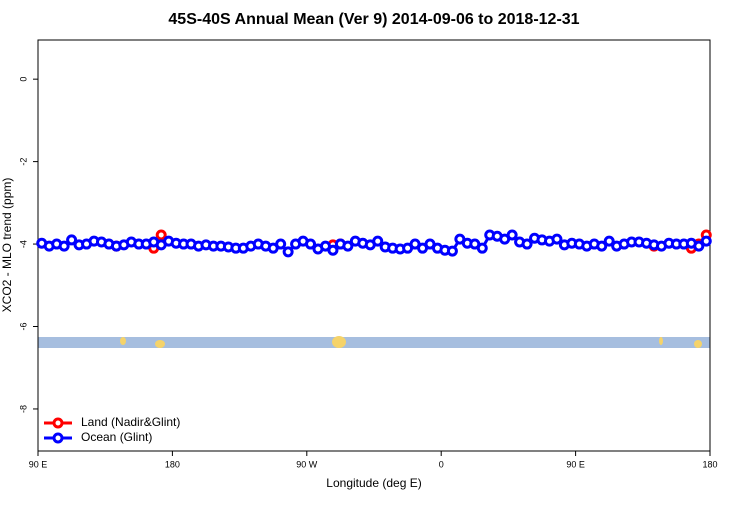 Image resolution: width=750 pixels, height=505 pixels. I want to click on legend-label: Ocean (Glint), so click(116, 437).